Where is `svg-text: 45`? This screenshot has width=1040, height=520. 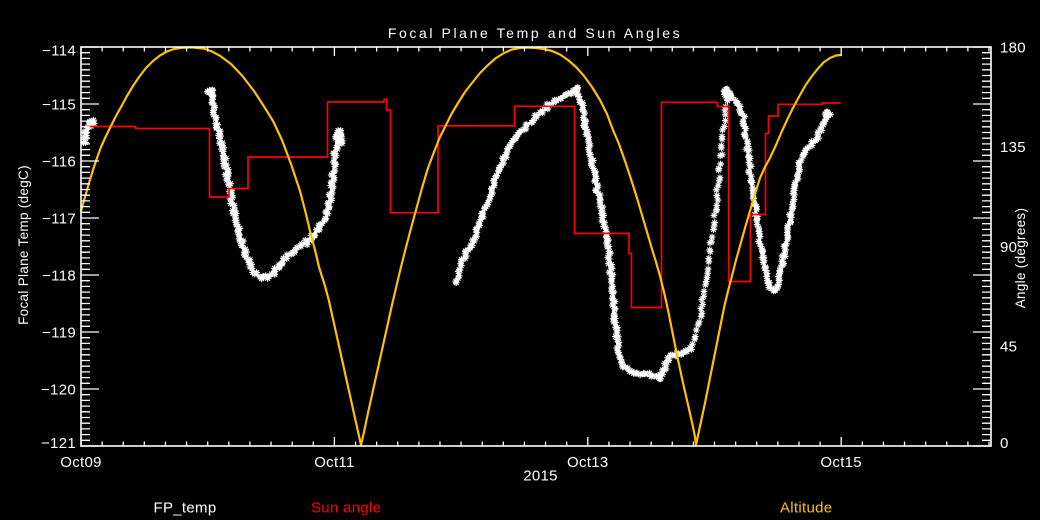 svg-text: 45 is located at coordinates (1008, 347).